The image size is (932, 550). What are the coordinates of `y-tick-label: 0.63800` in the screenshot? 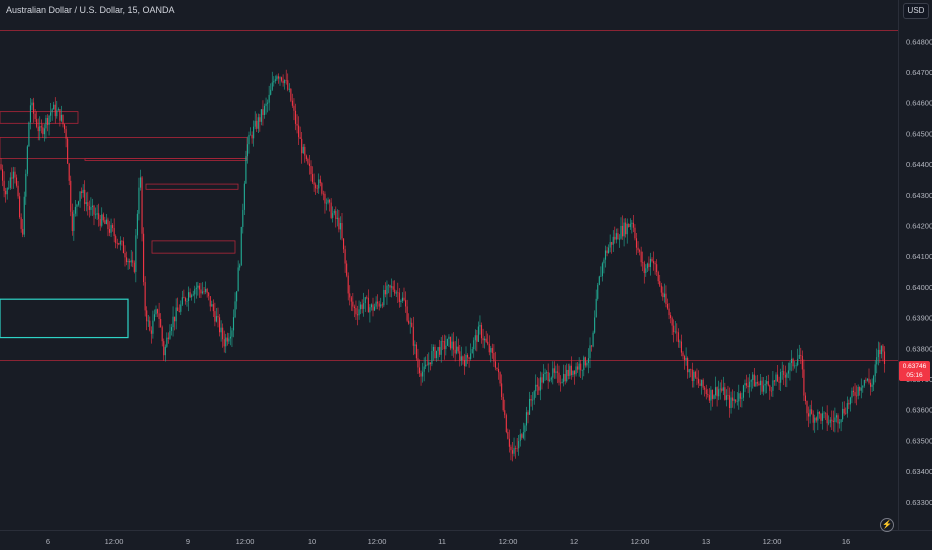 It's located at (919, 348).